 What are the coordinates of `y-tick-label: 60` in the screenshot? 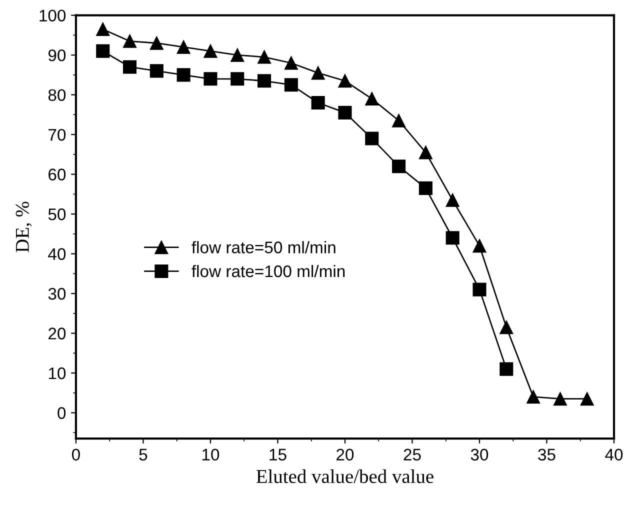 It's located at (57, 174).